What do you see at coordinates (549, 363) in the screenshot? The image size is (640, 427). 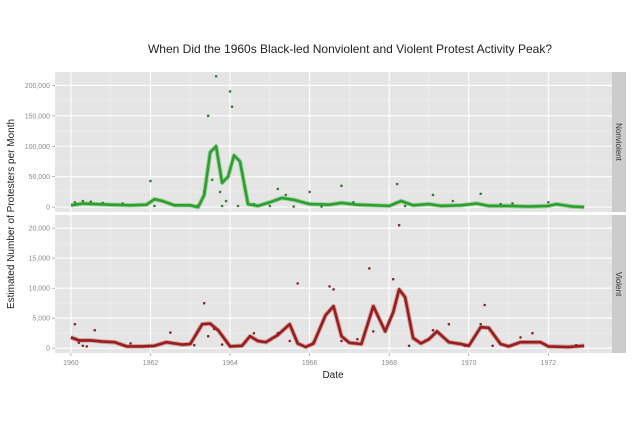 I see `x-tick-label: 1972` at bounding box center [549, 363].